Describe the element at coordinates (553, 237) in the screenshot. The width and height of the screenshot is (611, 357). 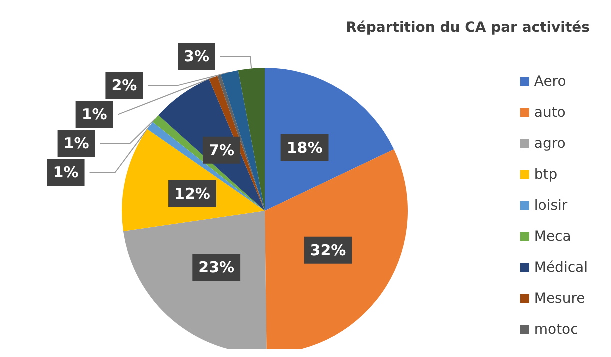
I see `legend-label: Meca` at that location.